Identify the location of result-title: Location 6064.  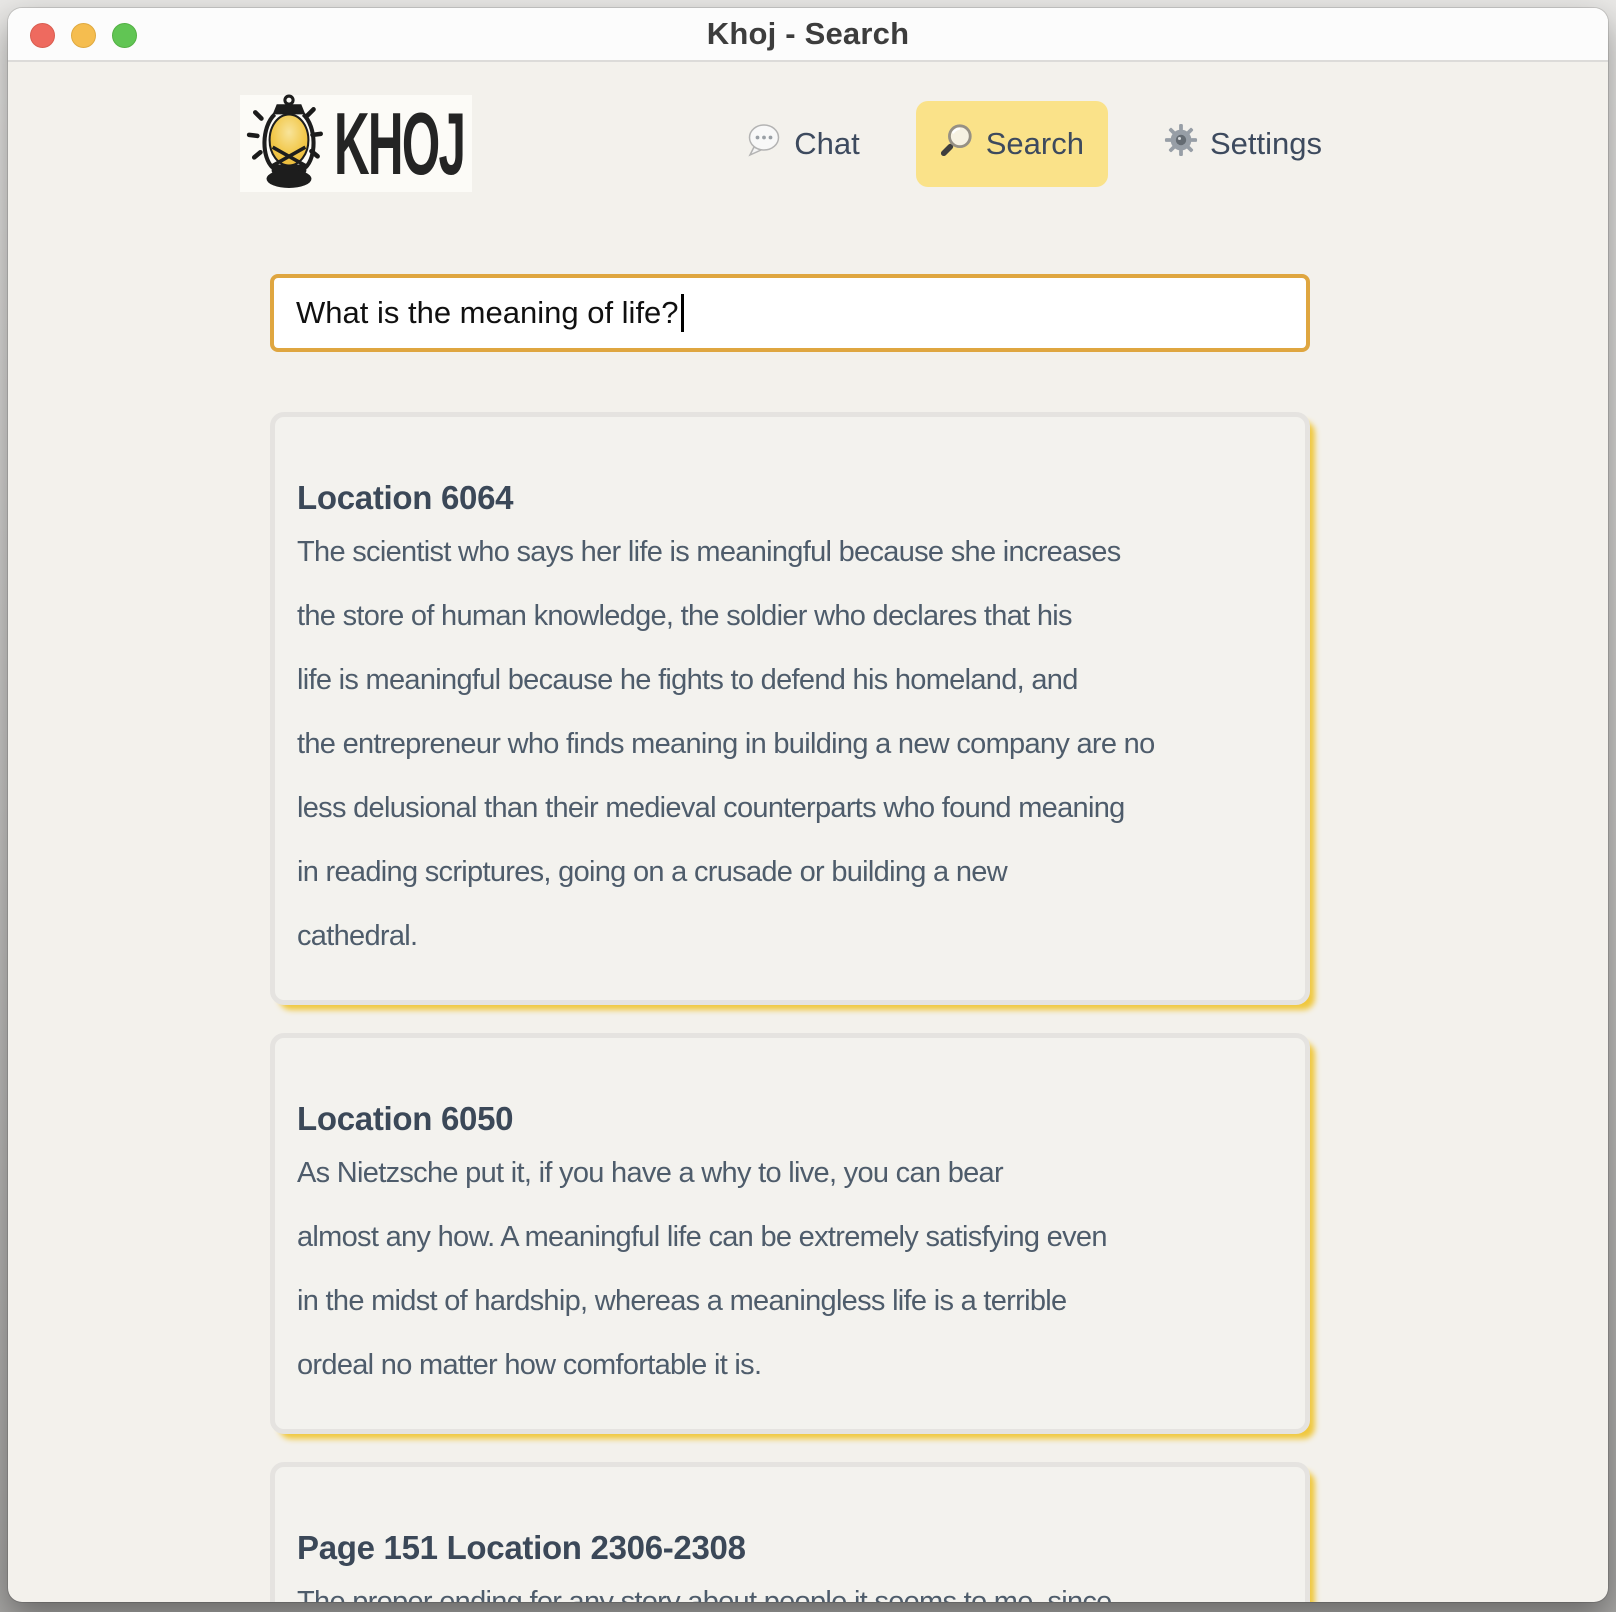
(405, 497).